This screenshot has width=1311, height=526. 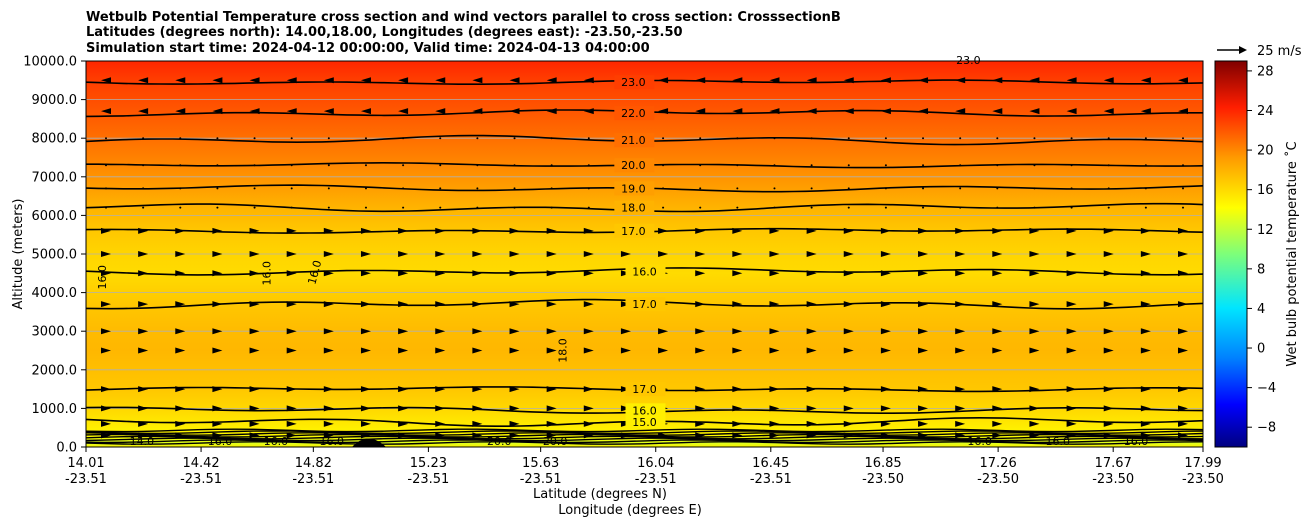 What do you see at coordinates (276, 441) in the screenshot?
I see `surface-contour-label: 16.0` at bounding box center [276, 441].